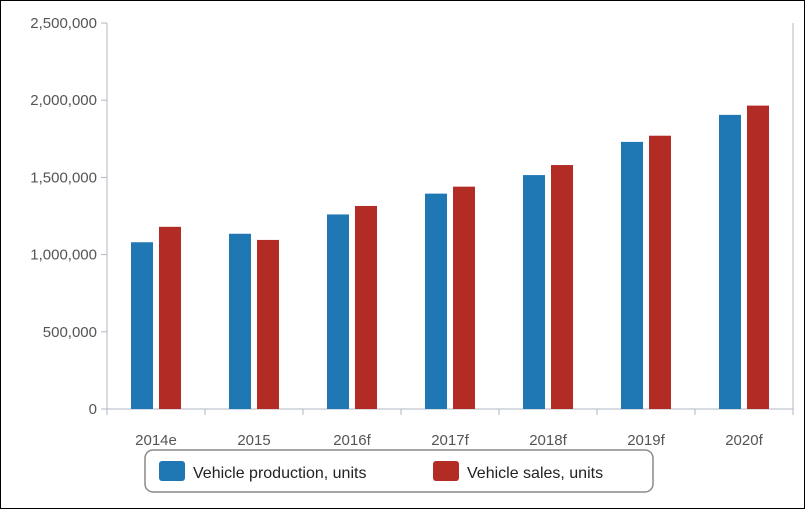 Image resolution: width=805 pixels, height=509 pixels. What do you see at coordinates (70, 332) in the screenshot?
I see `y-tick-label: 500,000` at bounding box center [70, 332].